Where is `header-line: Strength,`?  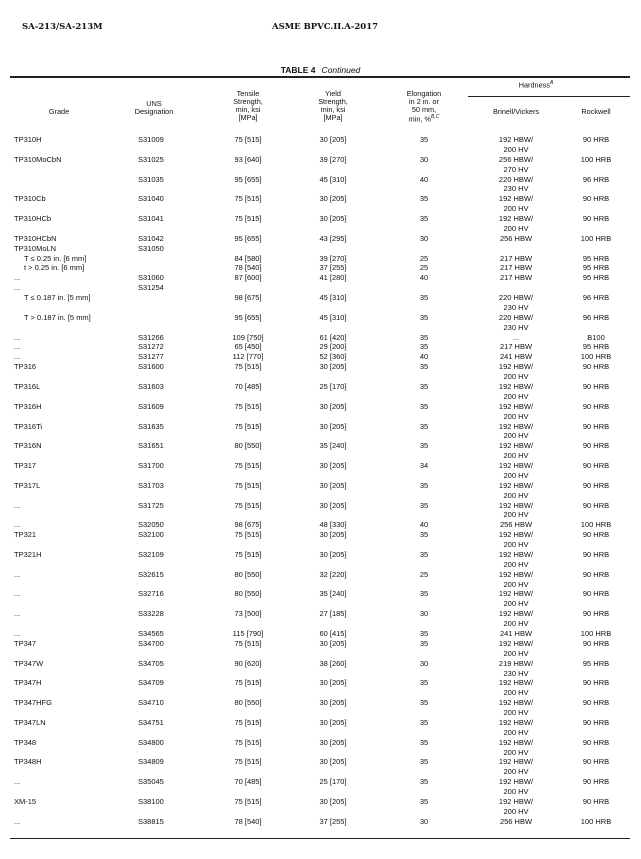
header-line: Strength, is located at coordinates (333, 101).